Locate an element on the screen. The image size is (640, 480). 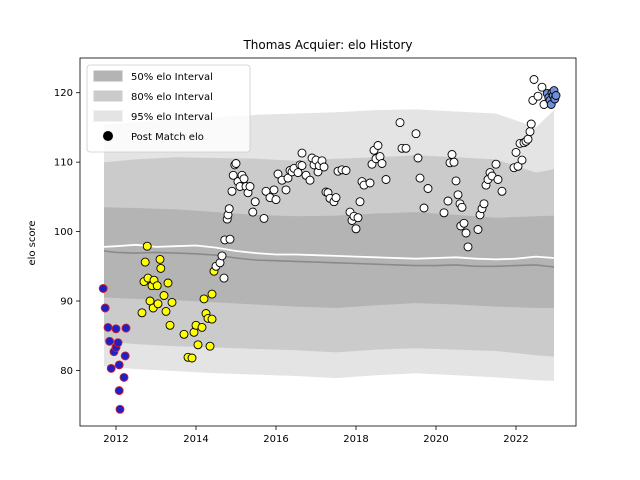
x-tick-label: 2022 is located at coordinates (515, 439).